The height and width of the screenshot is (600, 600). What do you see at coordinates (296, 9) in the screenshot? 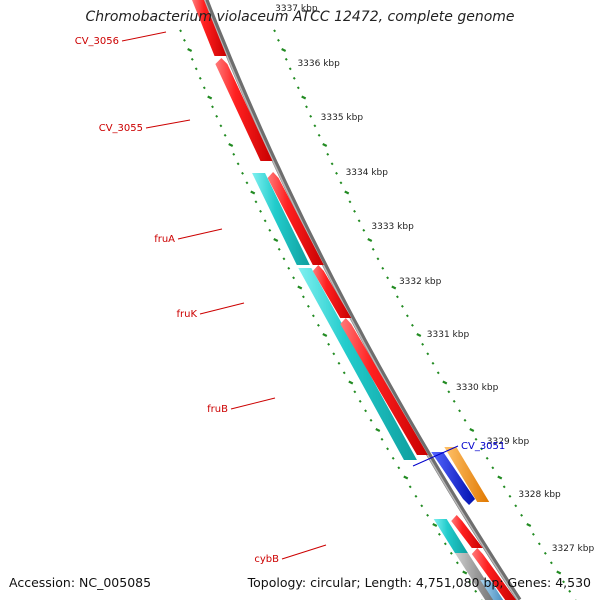
I see `kbp-label: 3337 kbp` at bounding box center [296, 9].